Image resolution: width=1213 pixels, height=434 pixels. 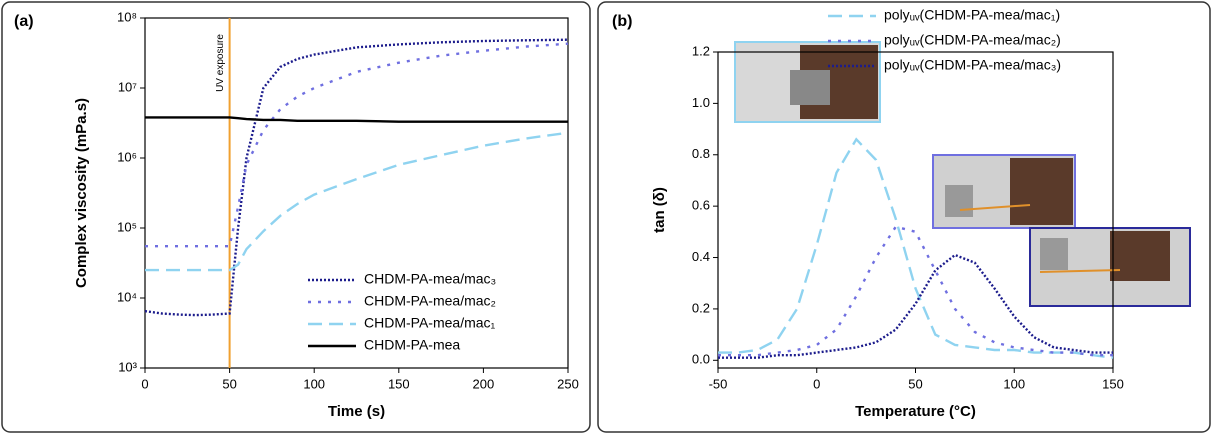 I want to click on y-tick-label: 10⁵, so click(x=127, y=226).